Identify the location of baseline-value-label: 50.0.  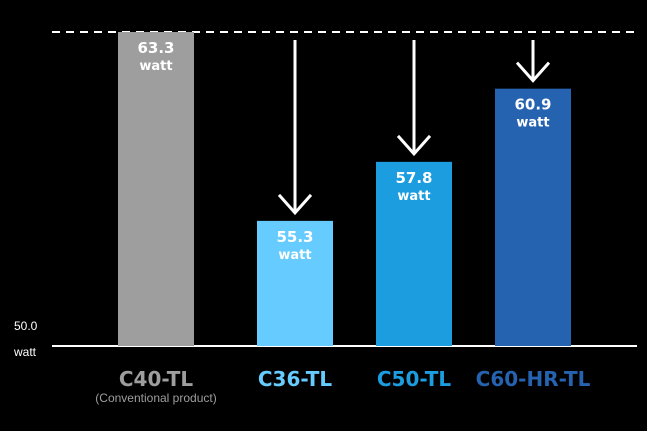
(26, 326).